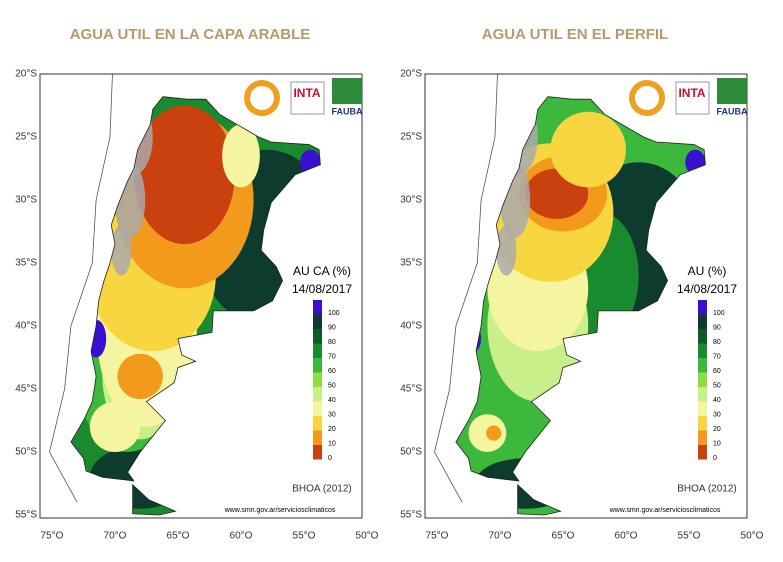 Image resolution: width=783 pixels, height=562 pixels. Describe the element at coordinates (506, 250) in the screenshot. I see `mountains` at that location.